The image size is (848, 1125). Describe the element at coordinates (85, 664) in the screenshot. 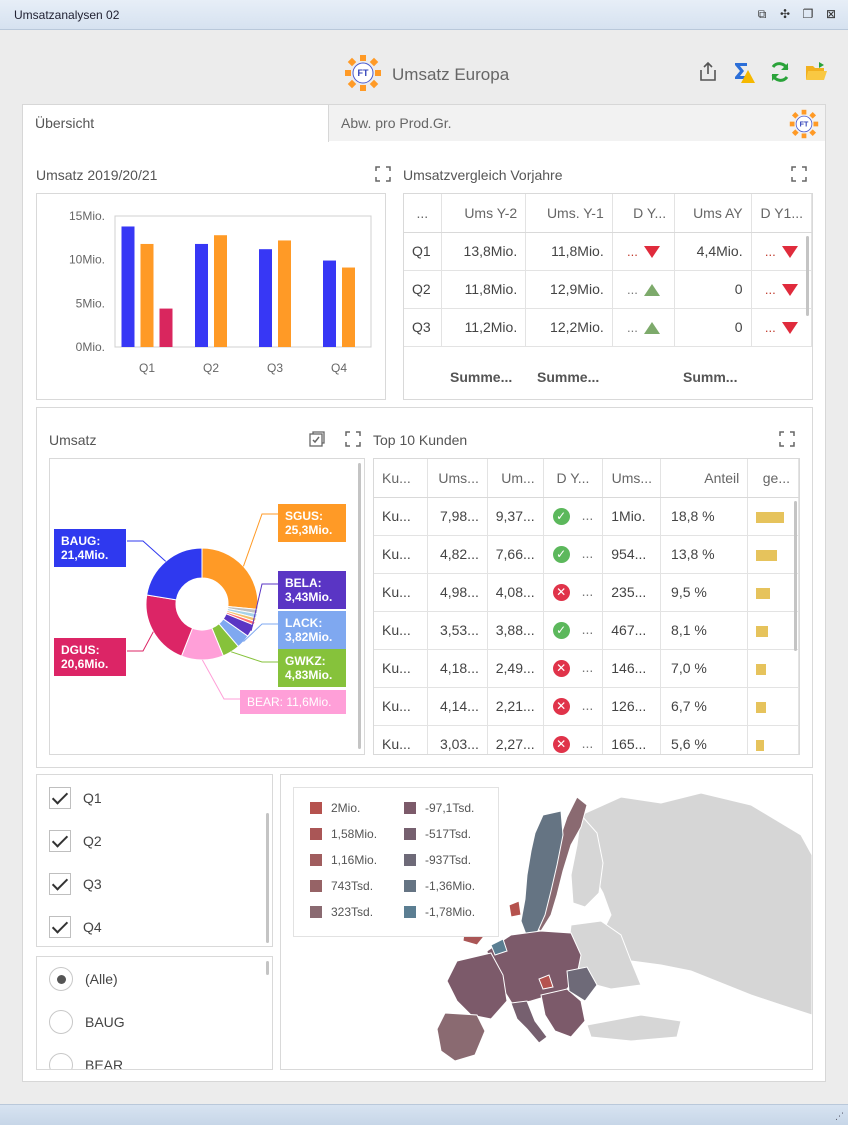

I see `label-dgus-value: 20,6Mio.` at that location.